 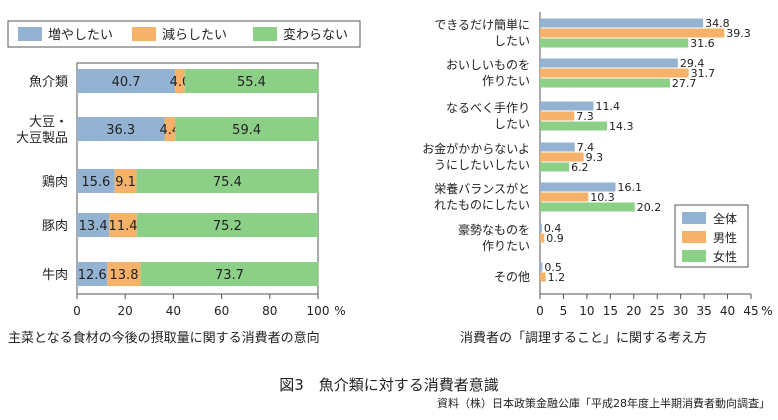 I want to click on x-unit-label: %, so click(x=766, y=311).